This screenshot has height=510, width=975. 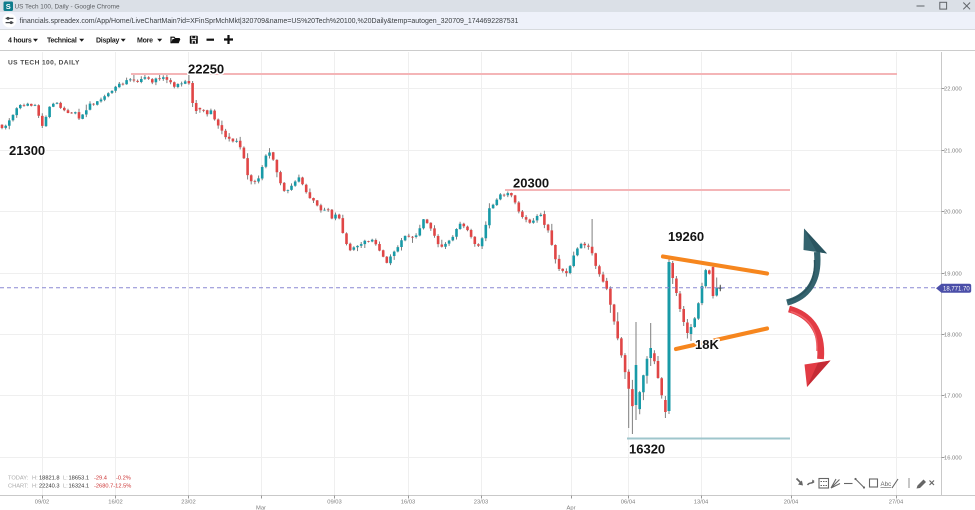 I want to click on svg-text: 19.000, so click(x=953, y=275).